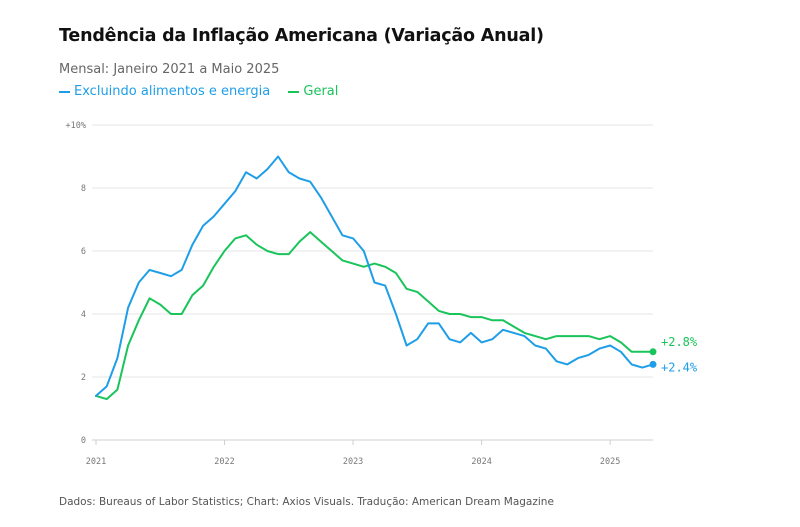  What do you see at coordinates (169, 69) in the screenshot?
I see `chart-subtitle: Mensal: Janeiro 2021 a Maio 2025` at bounding box center [169, 69].